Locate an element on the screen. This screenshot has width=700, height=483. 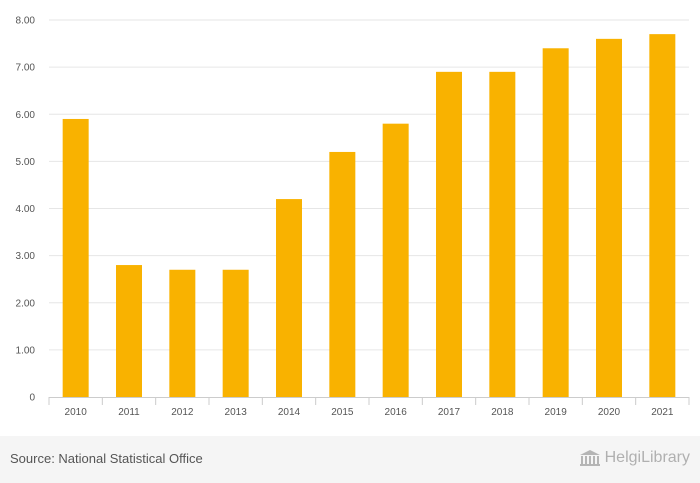
logo-text: HelgiLibrary is located at coordinates (647, 457).